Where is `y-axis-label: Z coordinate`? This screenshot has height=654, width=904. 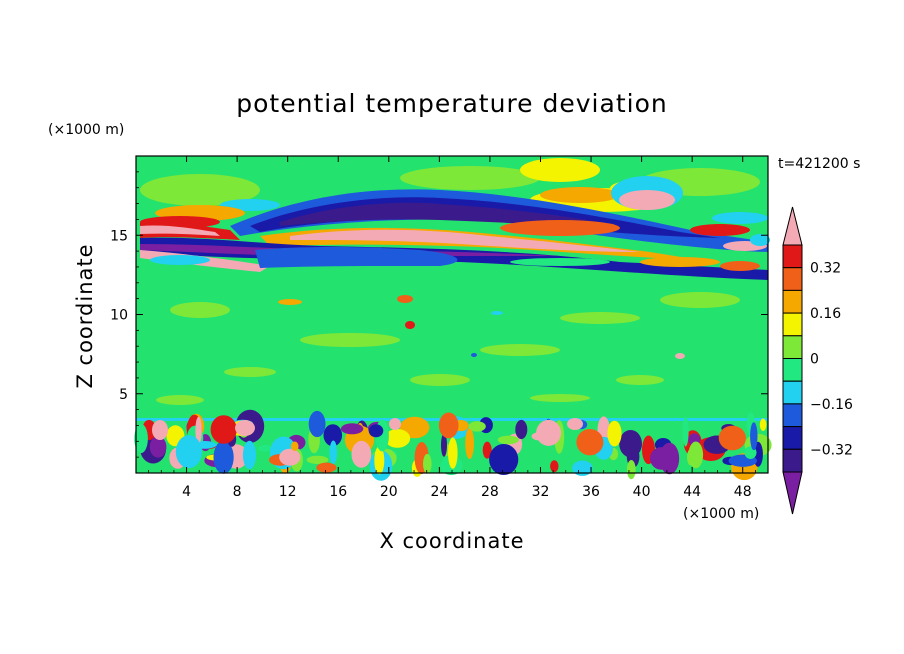
y-axis-label: Z coordinate is located at coordinates (85, 315).